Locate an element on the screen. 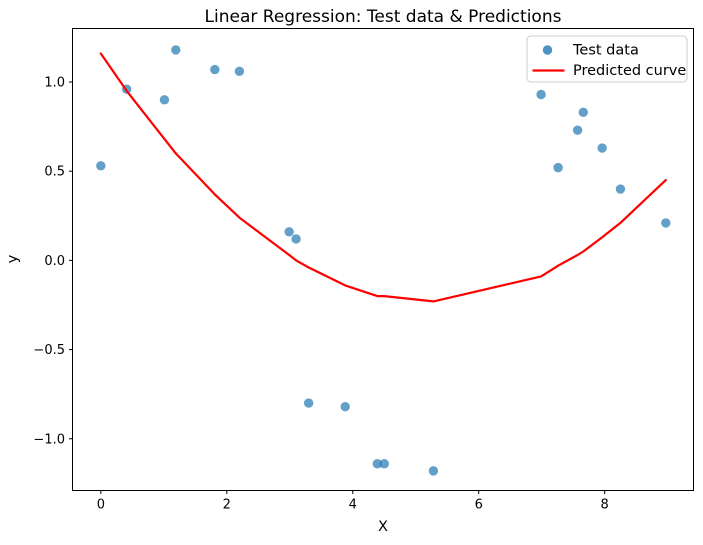  y-tick-label: −0.5 is located at coordinates (49, 350).